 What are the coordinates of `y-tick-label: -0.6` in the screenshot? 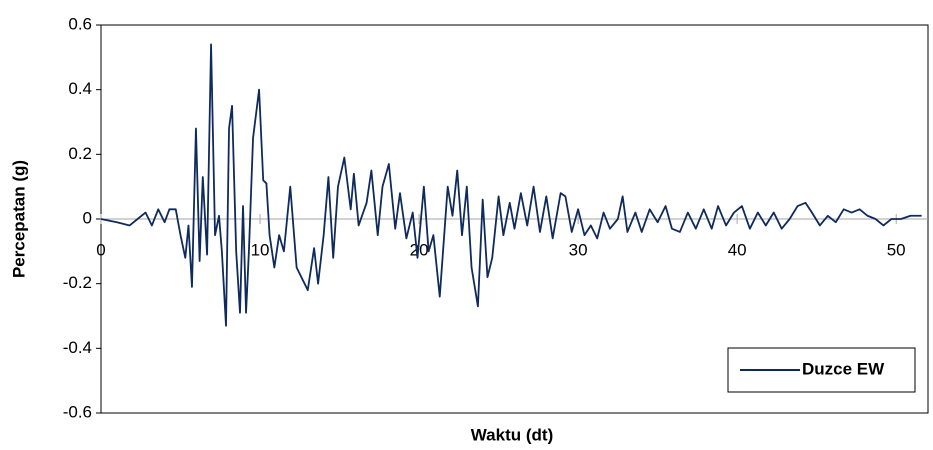 It's located at (77, 411).